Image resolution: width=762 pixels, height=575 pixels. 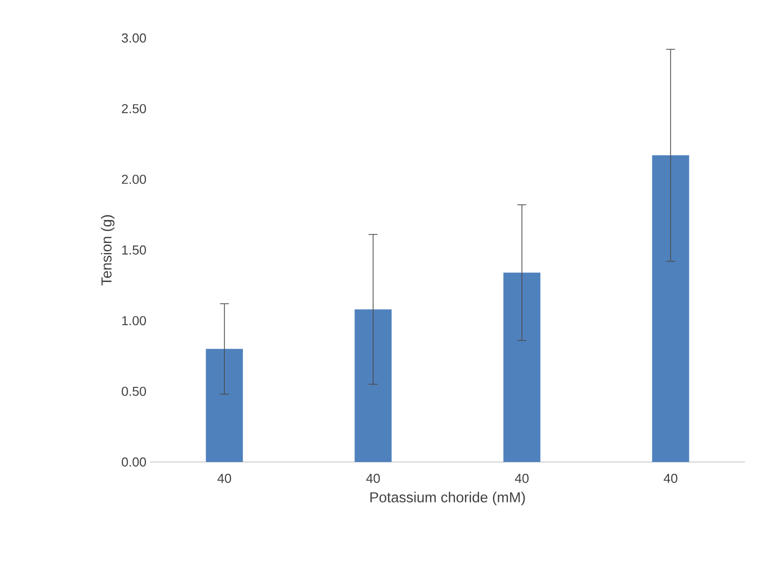 I want to click on y-tick-label: 2.00, so click(x=134, y=179).